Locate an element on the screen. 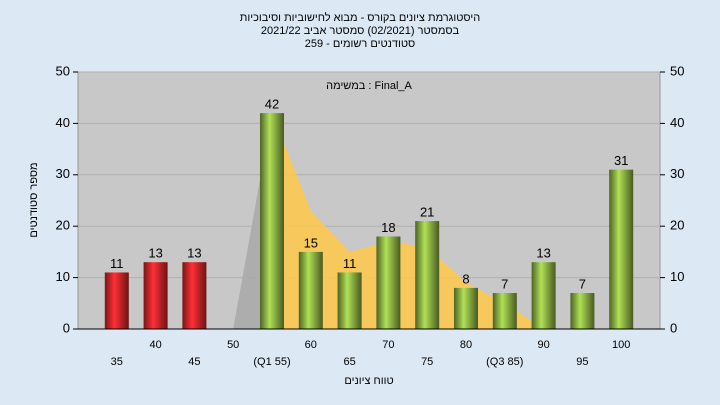 This screenshot has height=405, width=720. x-tick-label: 70 is located at coordinates (388, 345).